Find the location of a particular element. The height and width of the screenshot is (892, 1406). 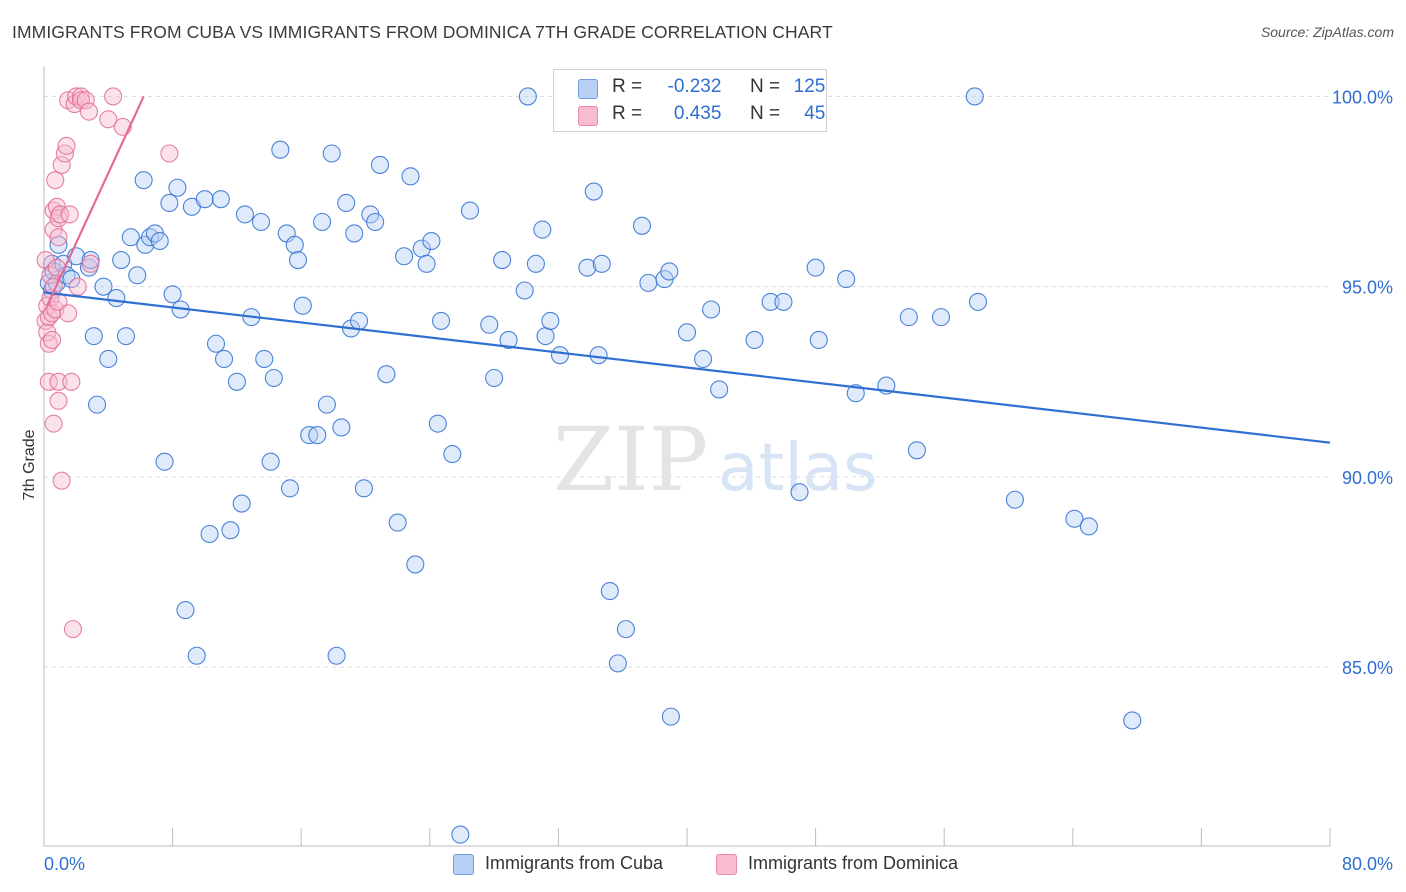

legend-dominica-label: Immigrants from Dominica is located at coordinates (853, 863).